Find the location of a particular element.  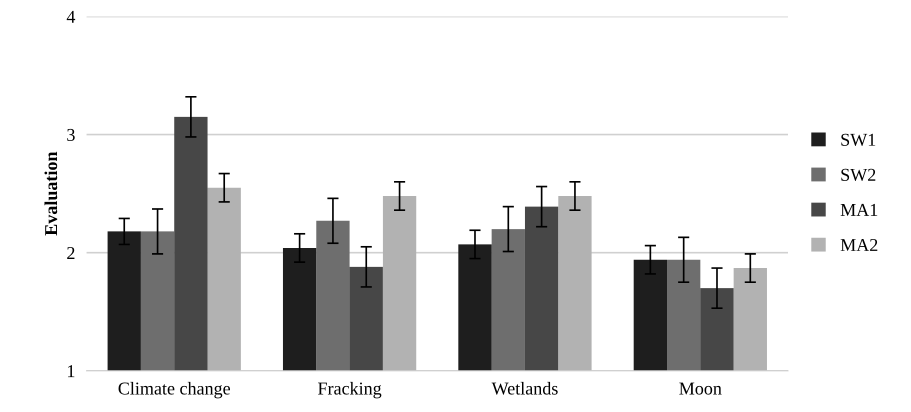

x-tick-label: Wetlands is located at coordinates (525, 388).